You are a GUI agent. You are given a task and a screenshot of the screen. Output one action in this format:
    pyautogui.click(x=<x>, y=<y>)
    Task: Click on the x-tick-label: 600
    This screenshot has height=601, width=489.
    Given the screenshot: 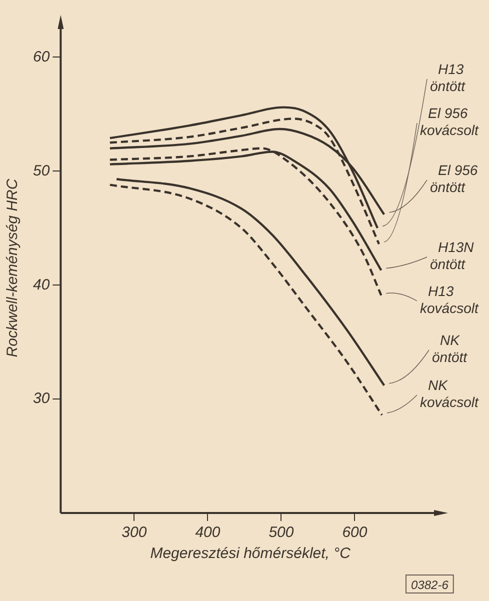 What is the action you would take?
    pyautogui.click(x=355, y=533)
    